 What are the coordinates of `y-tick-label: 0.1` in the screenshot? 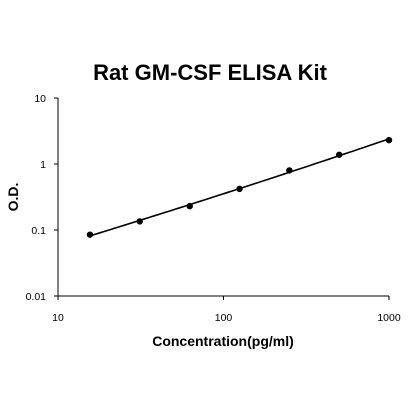 It's located at (38, 231).